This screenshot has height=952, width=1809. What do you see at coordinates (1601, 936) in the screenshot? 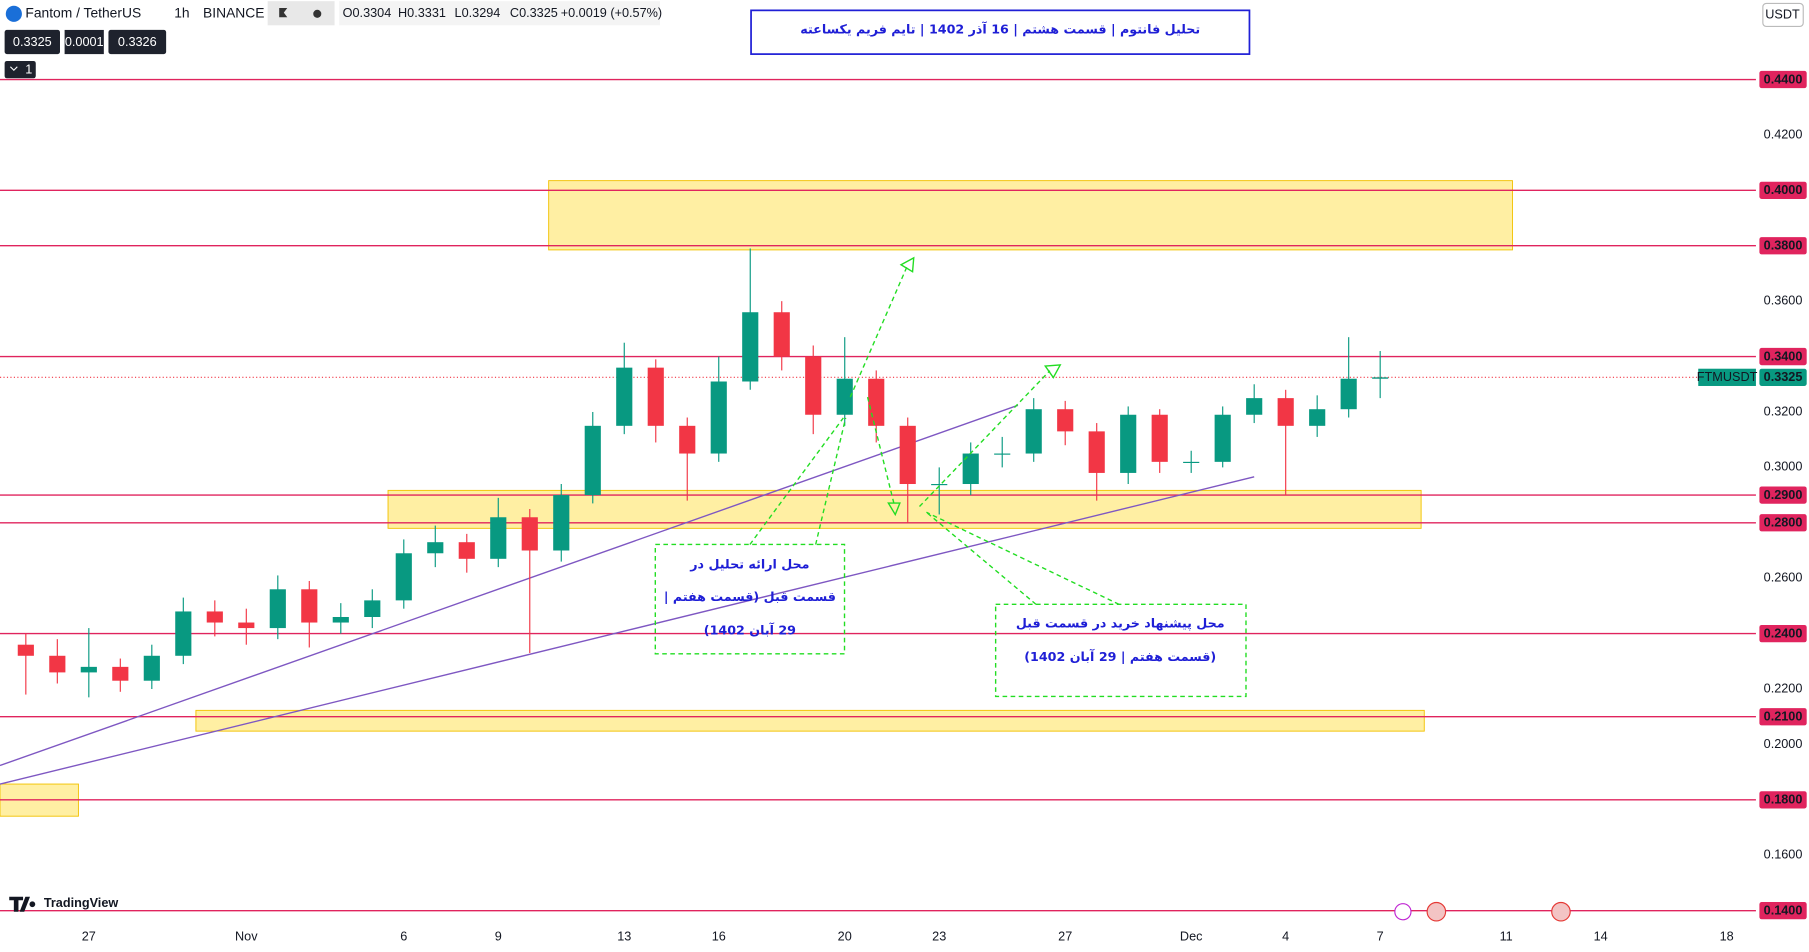
I see `x-tick-label: 14` at bounding box center [1601, 936].